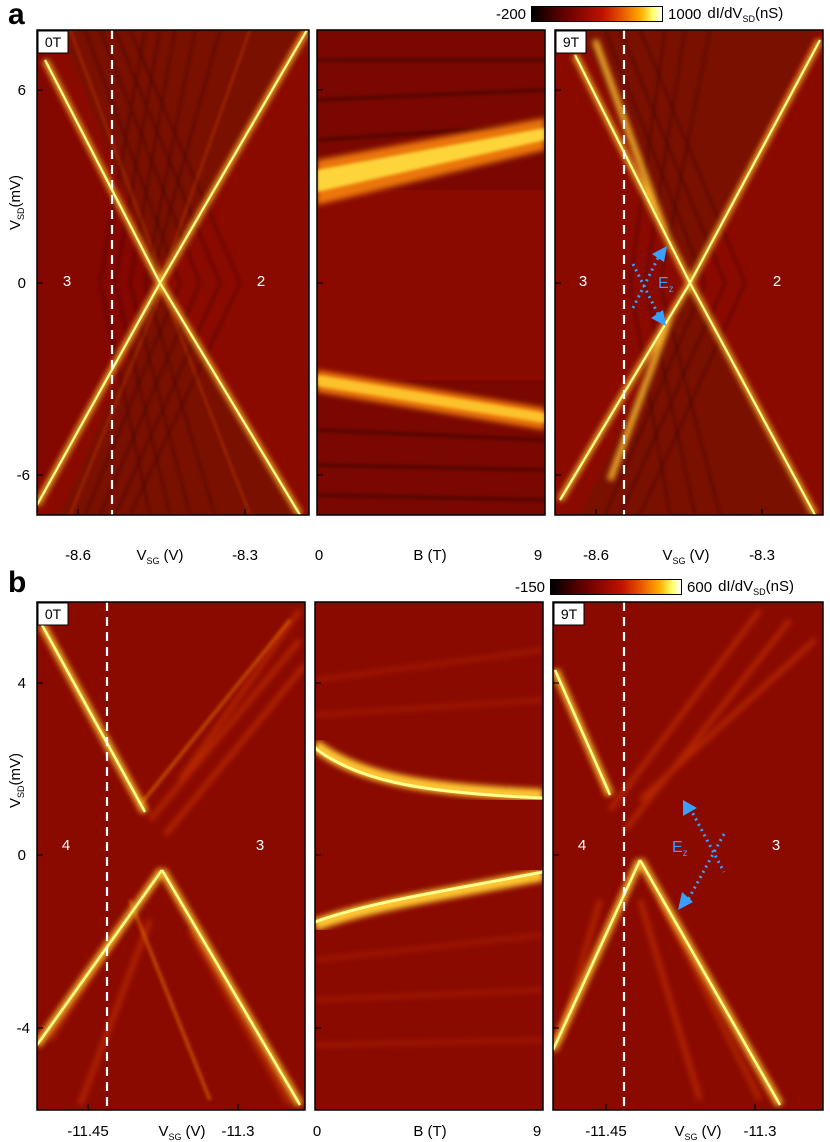 The width and height of the screenshot is (830, 1142). Describe the element at coordinates (429, 555) in the screenshot. I see `xlabel-a-mid: B (T)` at that location.